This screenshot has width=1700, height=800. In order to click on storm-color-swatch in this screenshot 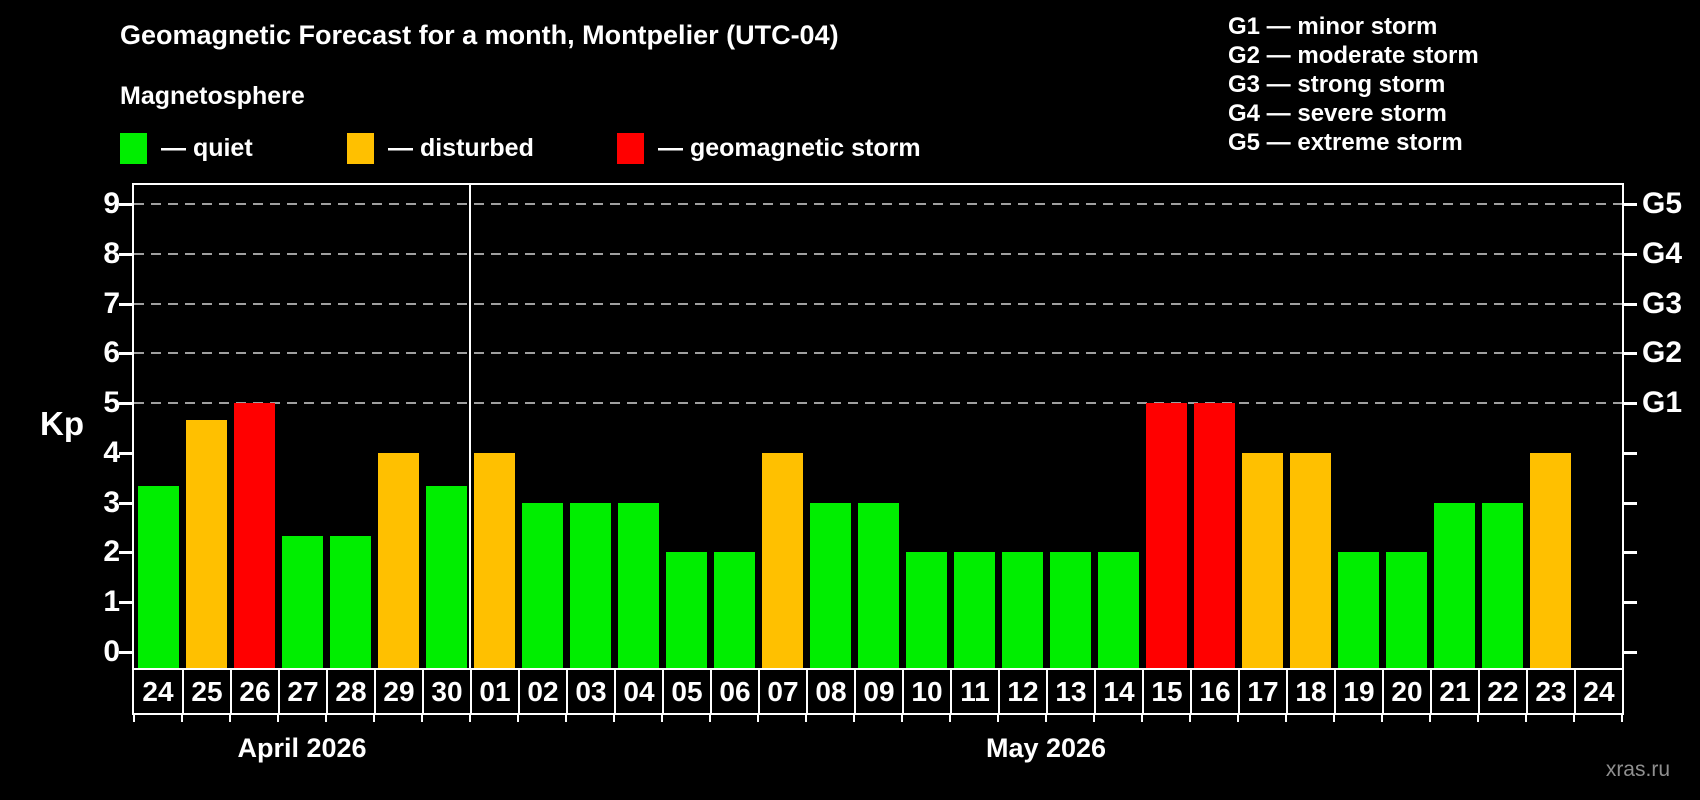, I will do `click(630, 148)`.